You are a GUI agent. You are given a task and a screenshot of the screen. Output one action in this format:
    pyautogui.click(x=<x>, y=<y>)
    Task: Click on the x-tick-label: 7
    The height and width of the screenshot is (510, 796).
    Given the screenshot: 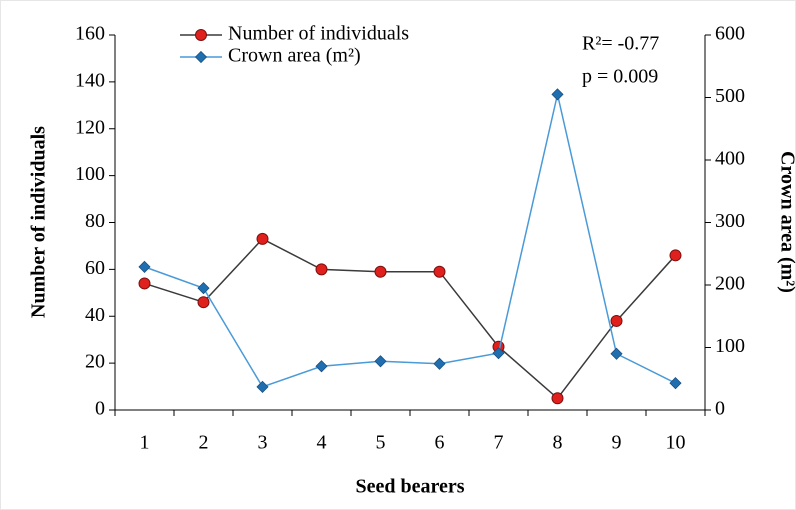 What is the action you would take?
    pyautogui.click(x=499, y=443)
    